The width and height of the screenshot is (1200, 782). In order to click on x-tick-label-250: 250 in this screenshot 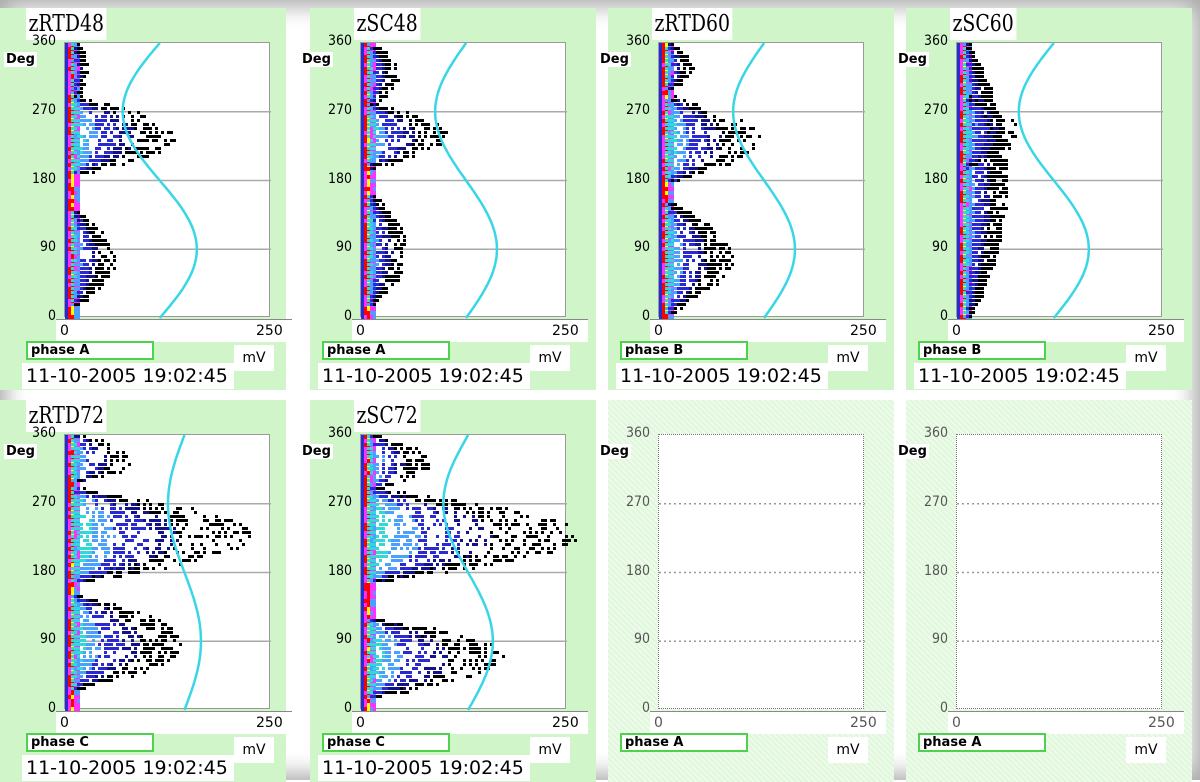, I will do `click(269, 331)`.